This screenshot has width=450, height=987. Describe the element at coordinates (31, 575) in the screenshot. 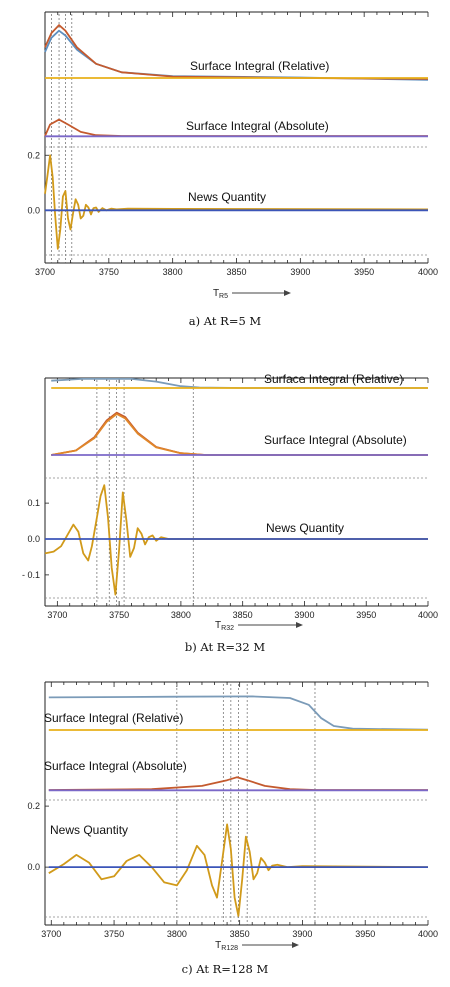

I see `y-tick-label: - 0.1` at that location.